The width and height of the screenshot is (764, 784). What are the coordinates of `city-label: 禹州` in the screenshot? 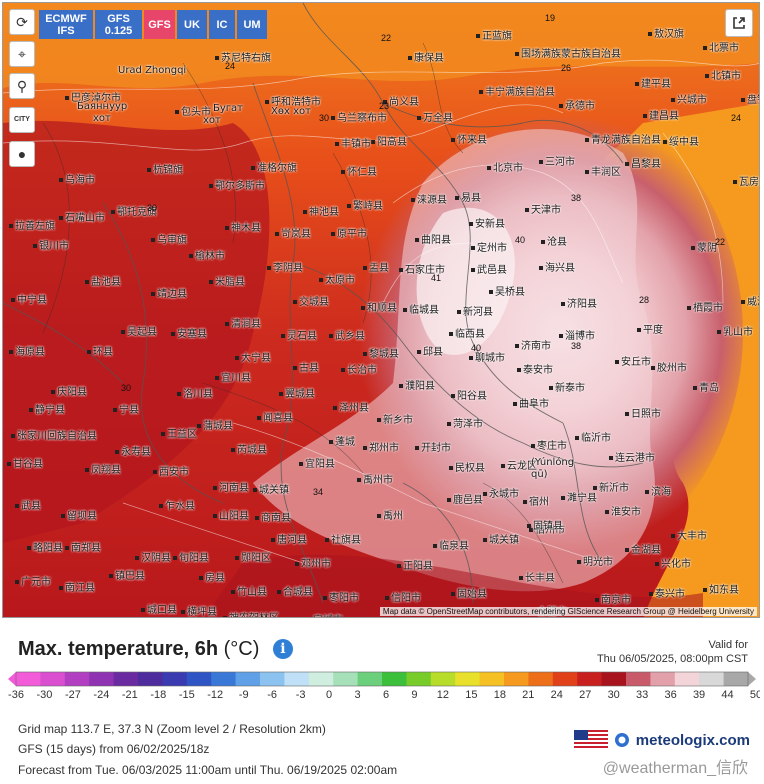 It's located at (390, 514).